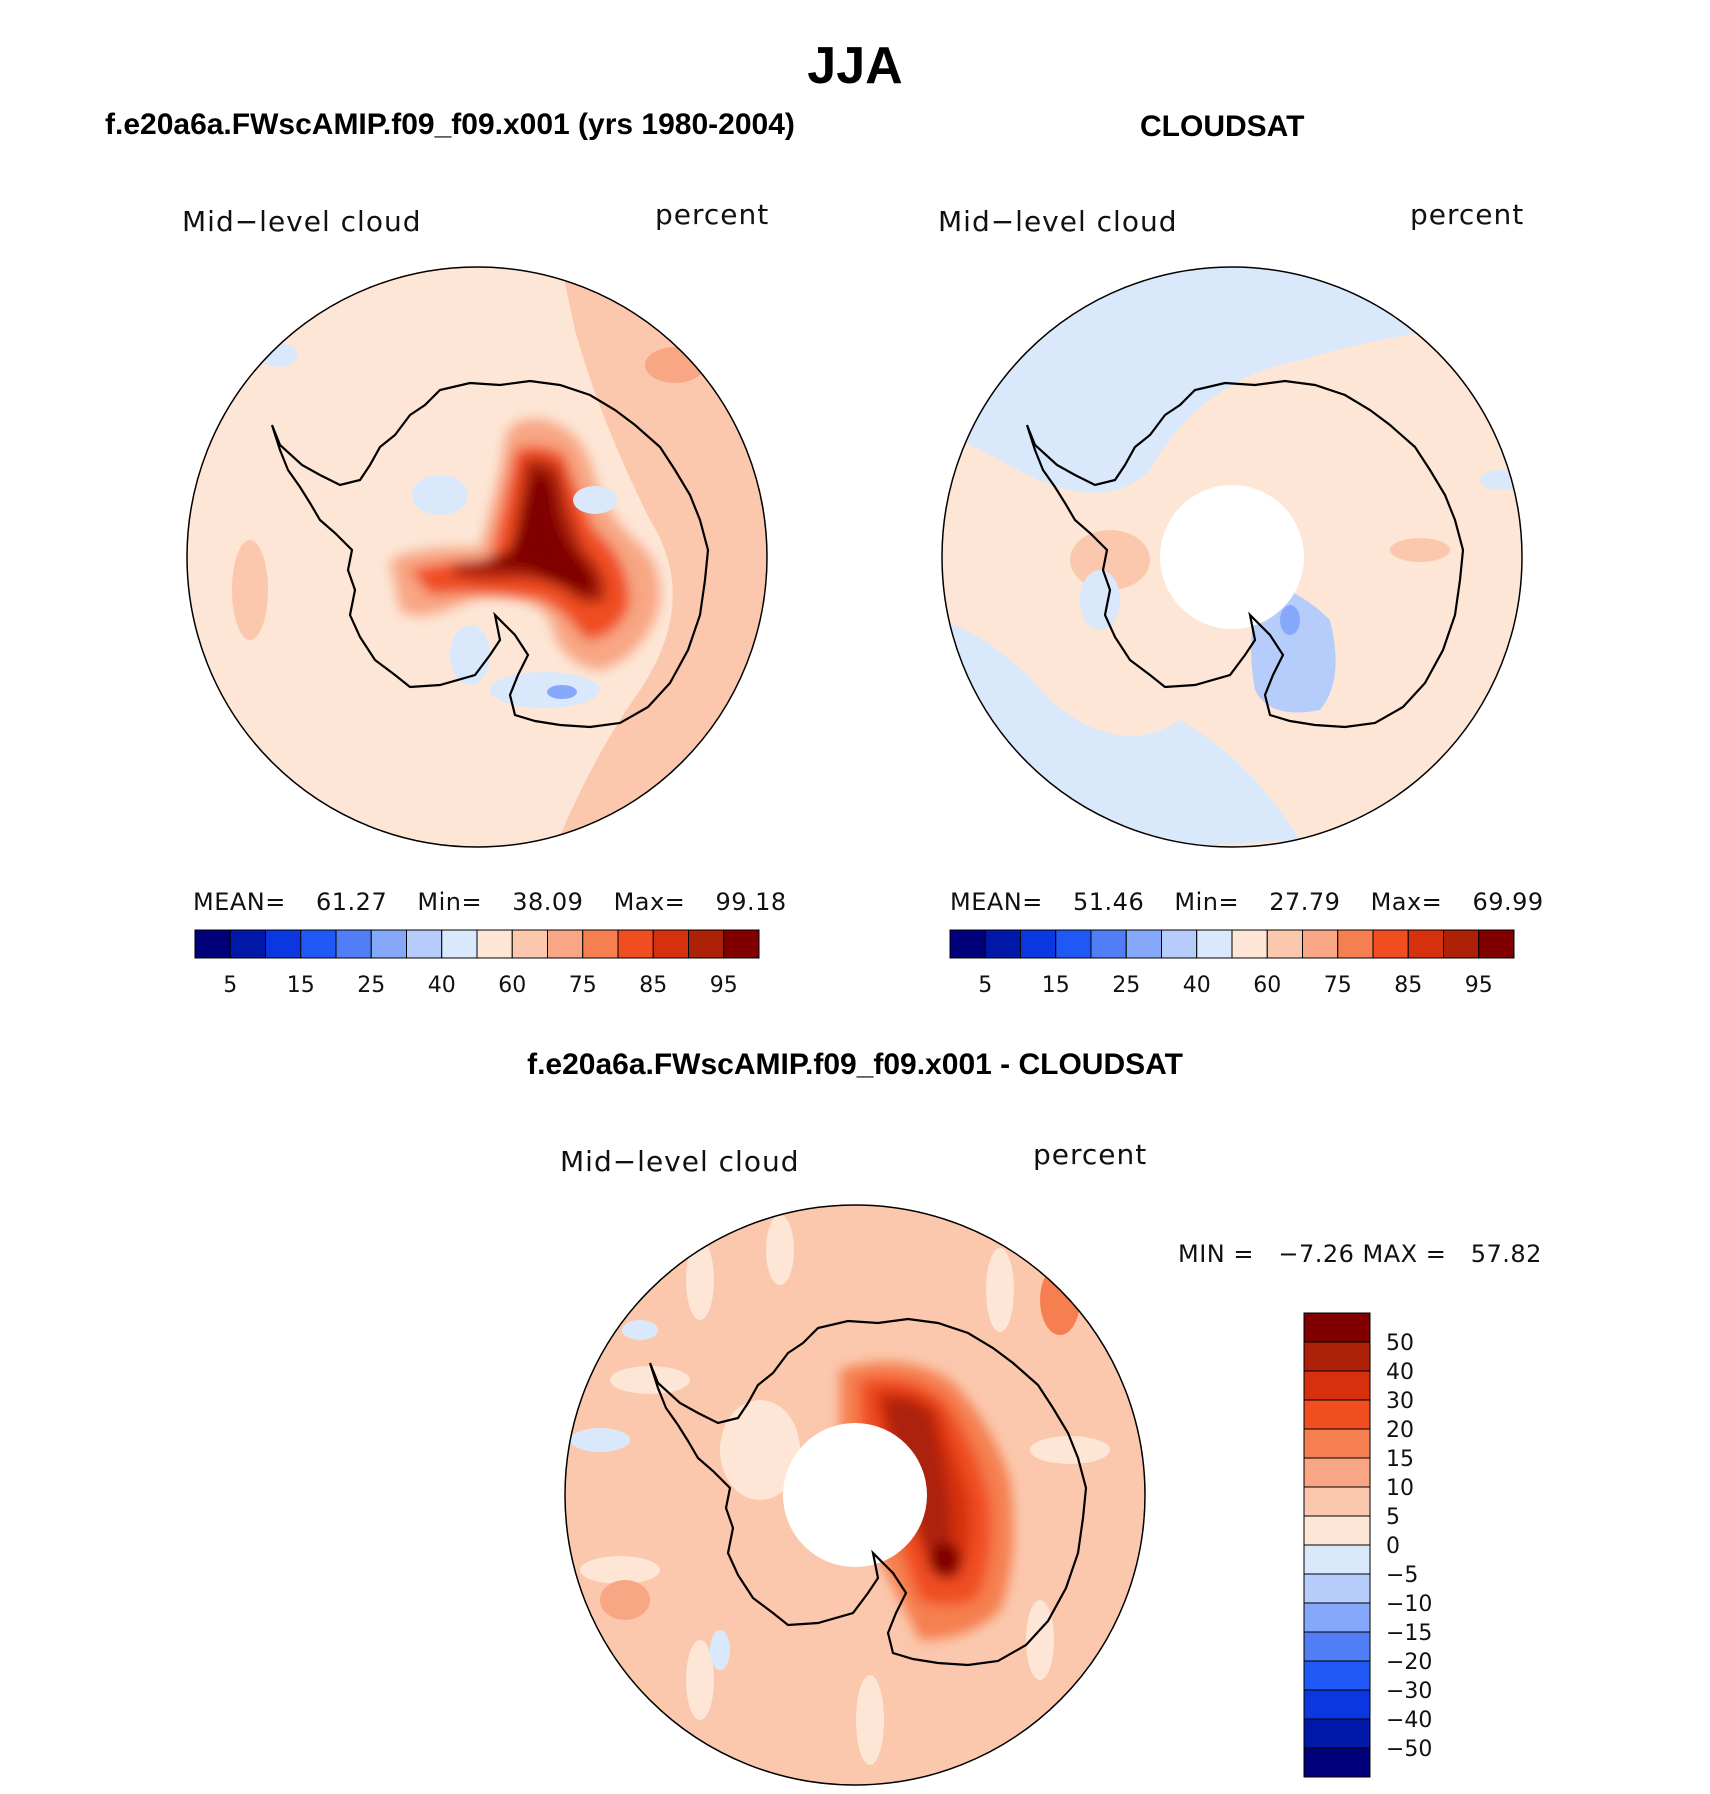 The image size is (1710, 1794). Describe the element at coordinates (537, 532) in the screenshot. I see `model-field-level-max` at that location.